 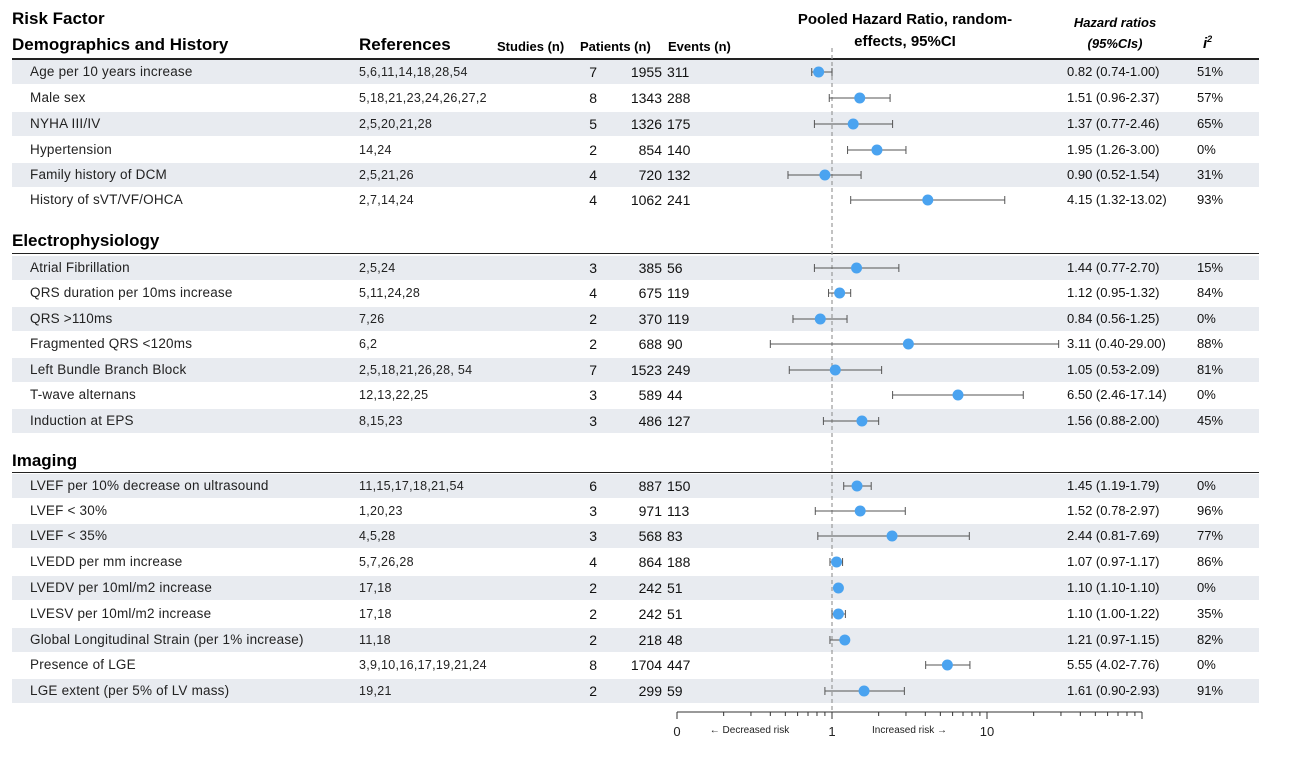 I want to click on patients-cell: 1062, so click(x=646, y=200).